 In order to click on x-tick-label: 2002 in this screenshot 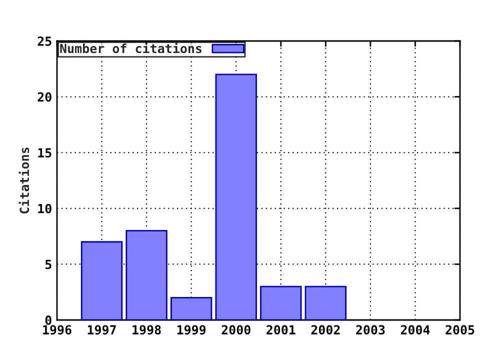, I will do `click(325, 330)`.